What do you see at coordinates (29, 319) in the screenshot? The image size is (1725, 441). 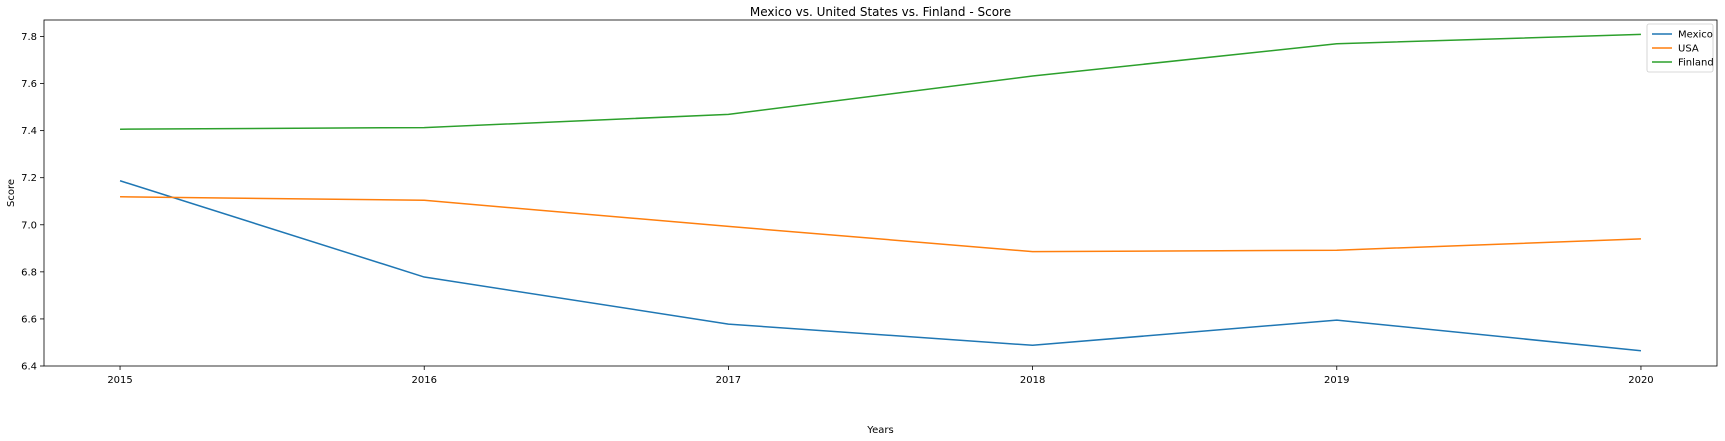 I see `y-tick-label: 6.6` at bounding box center [29, 319].